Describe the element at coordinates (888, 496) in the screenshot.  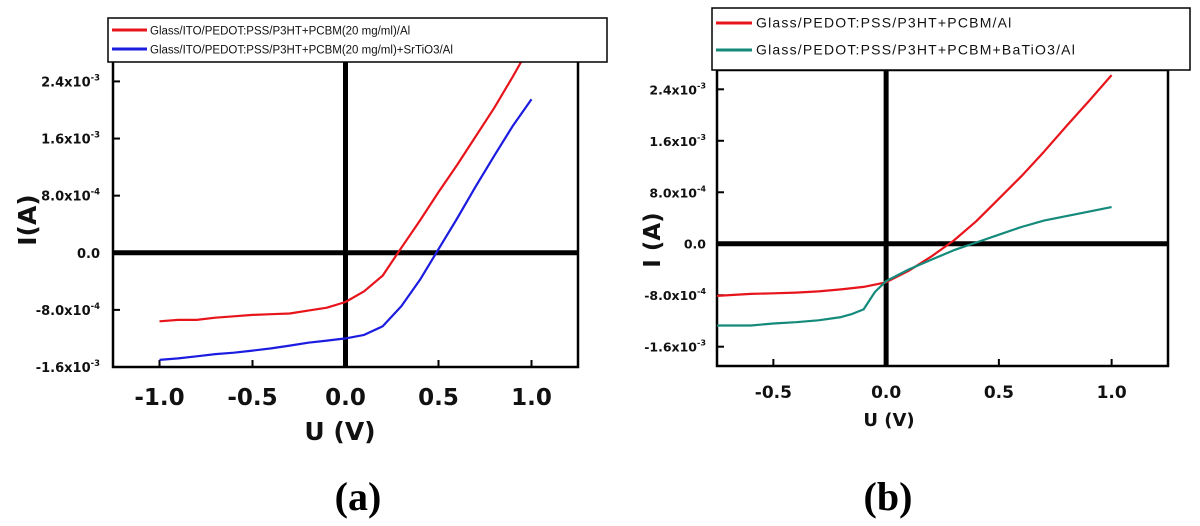
I see `panel-label: (b)` at that location.